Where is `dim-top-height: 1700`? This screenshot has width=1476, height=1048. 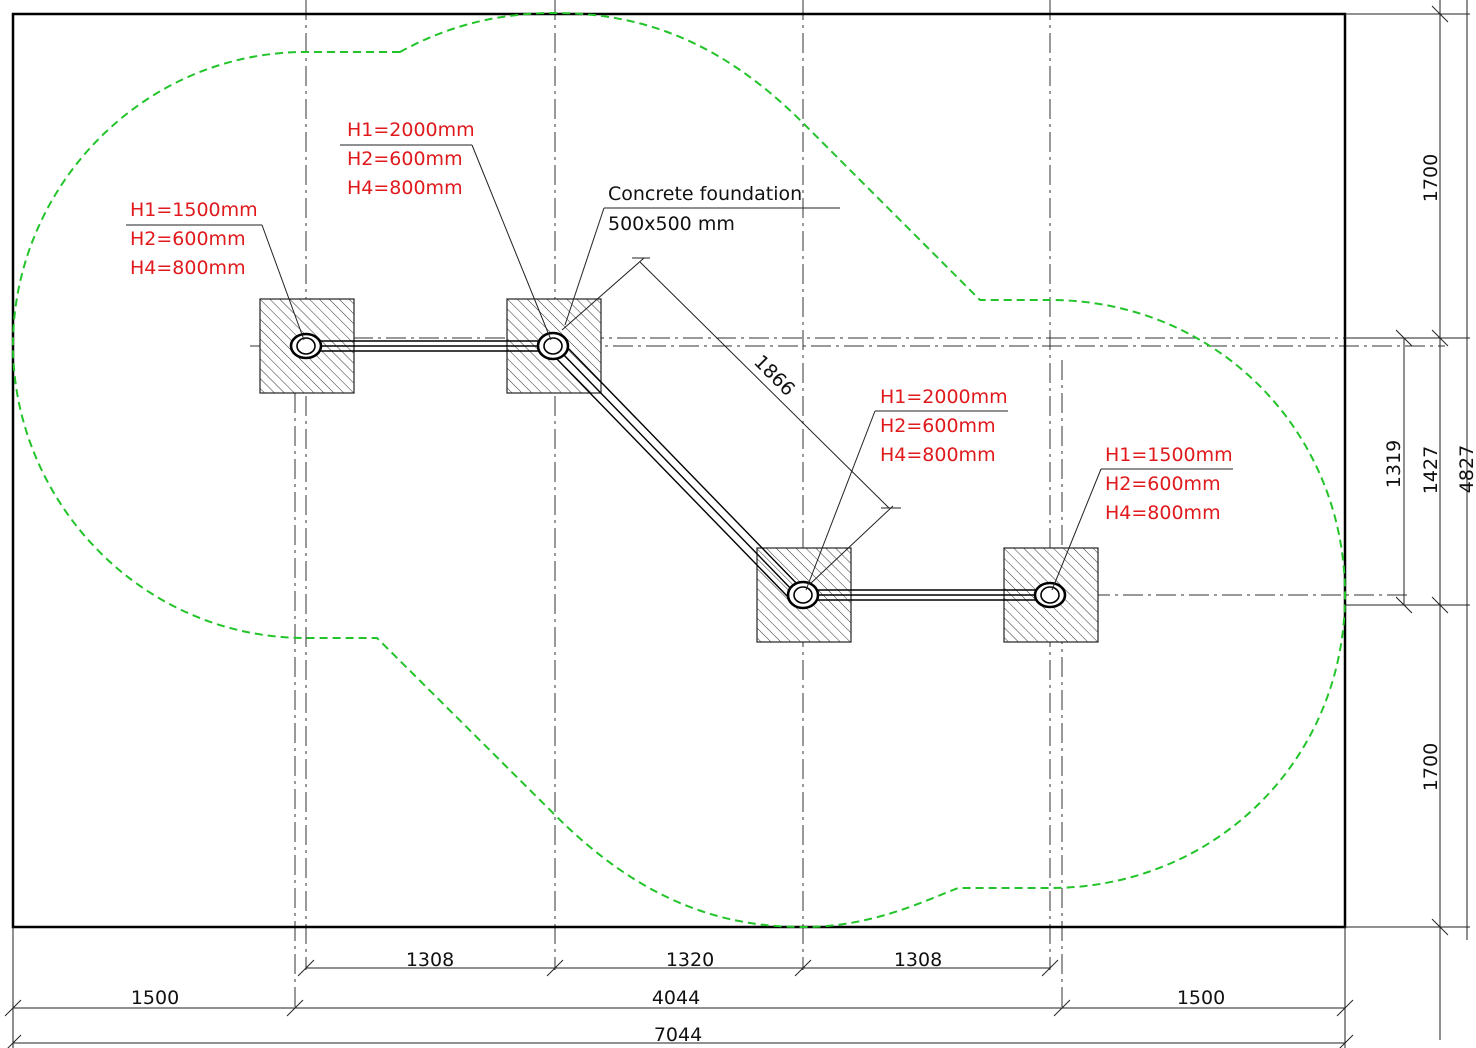 dim-top-height: 1700 is located at coordinates (1431, 178).